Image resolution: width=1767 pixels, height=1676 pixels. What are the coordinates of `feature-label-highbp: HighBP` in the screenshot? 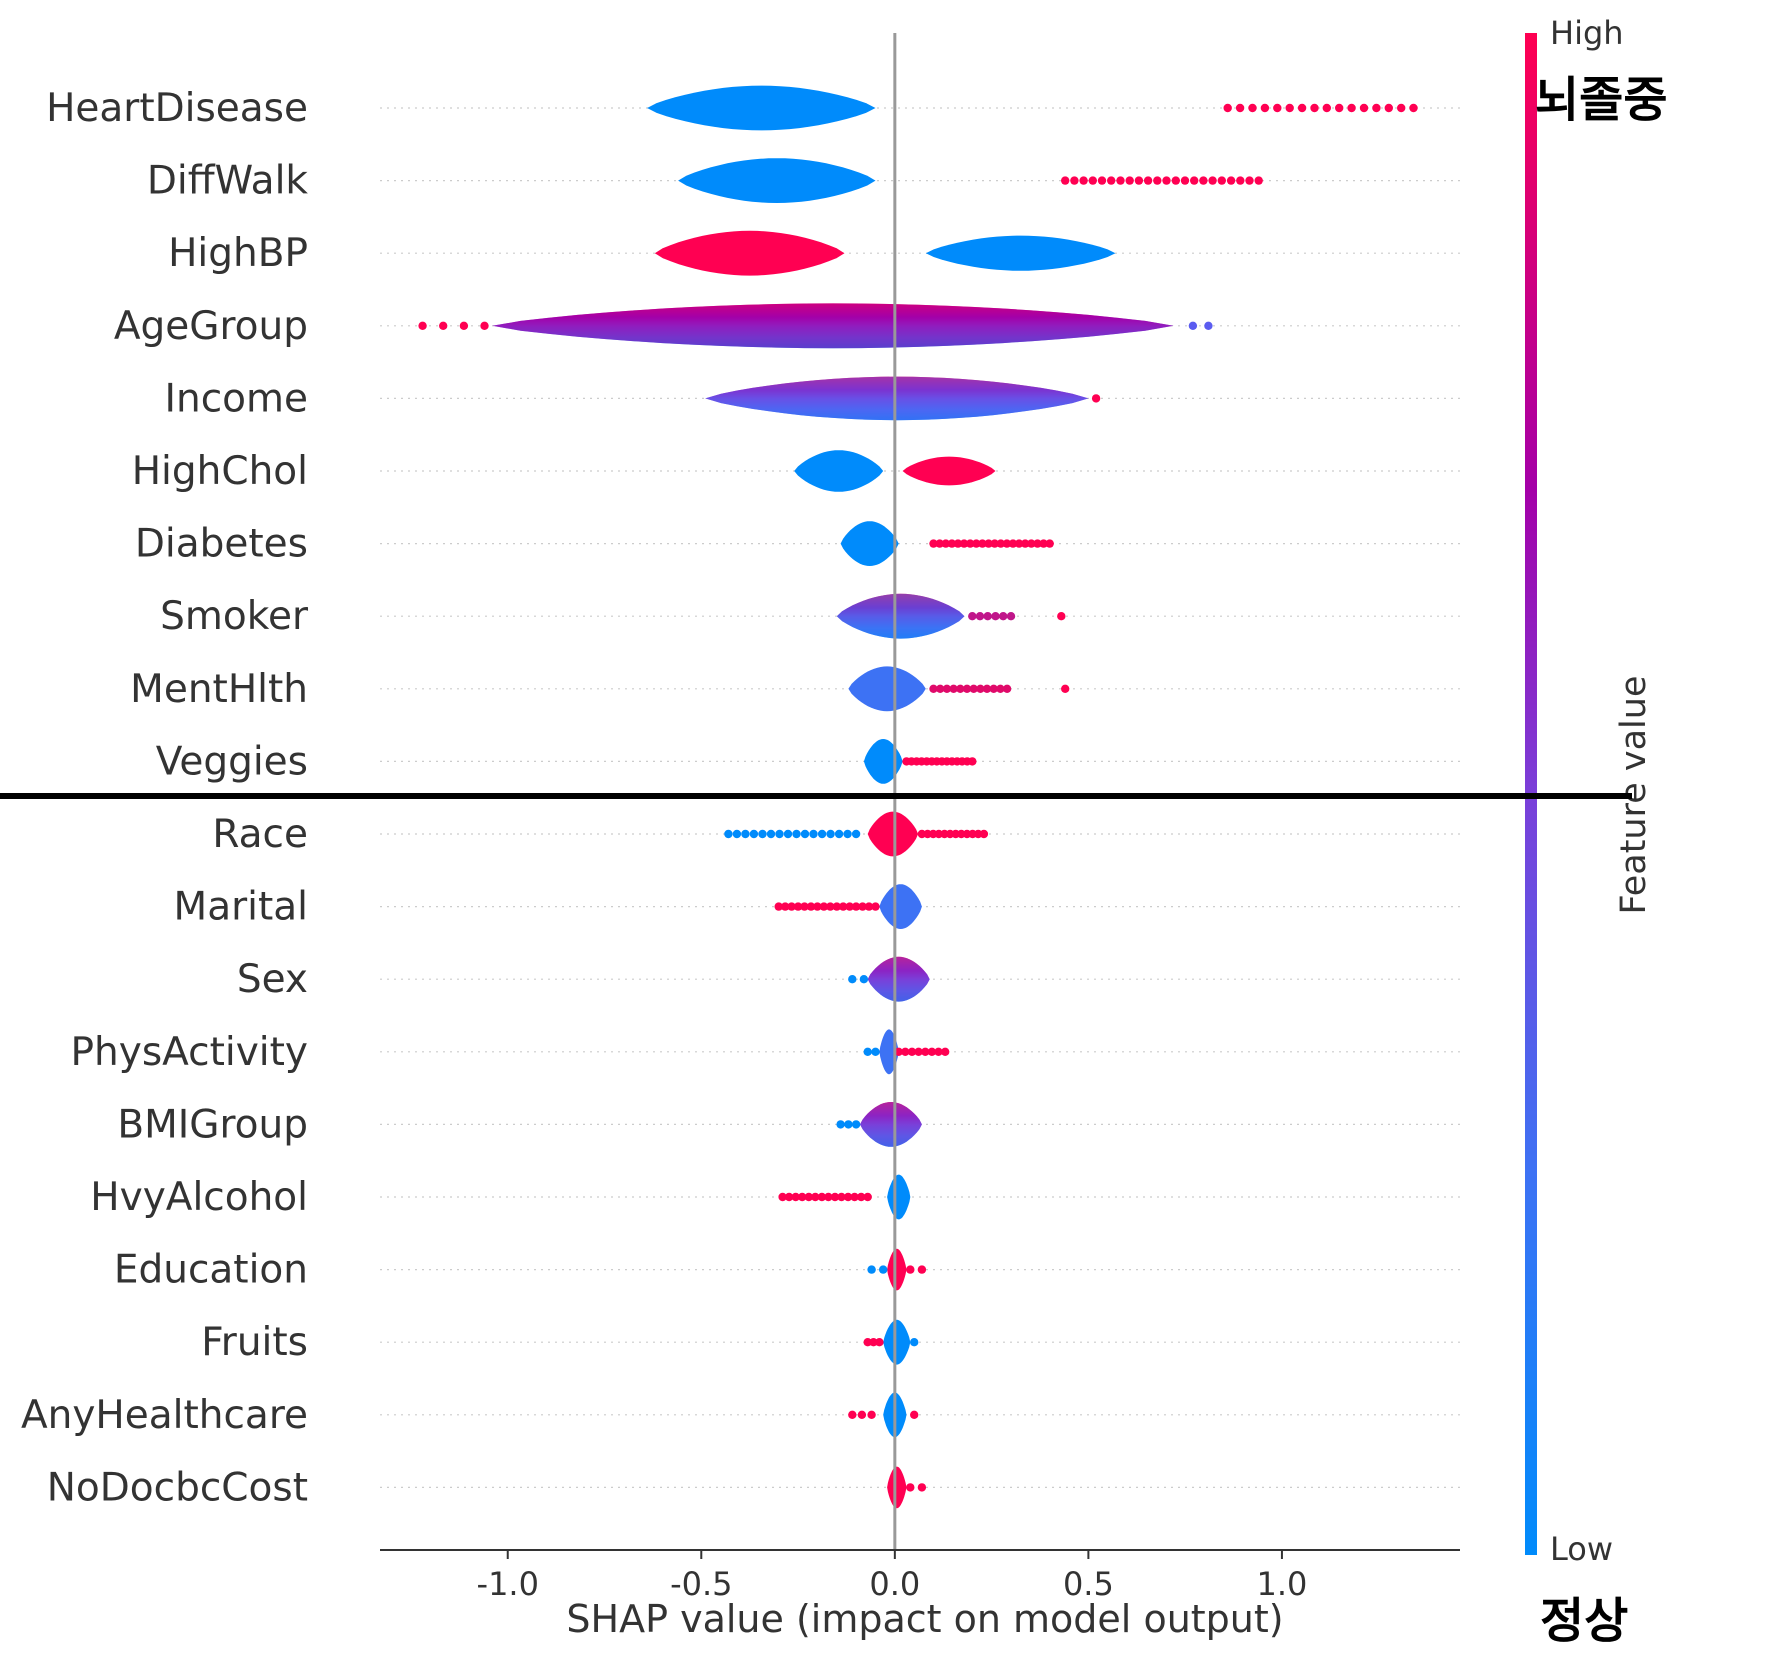 It's located at (238, 253).